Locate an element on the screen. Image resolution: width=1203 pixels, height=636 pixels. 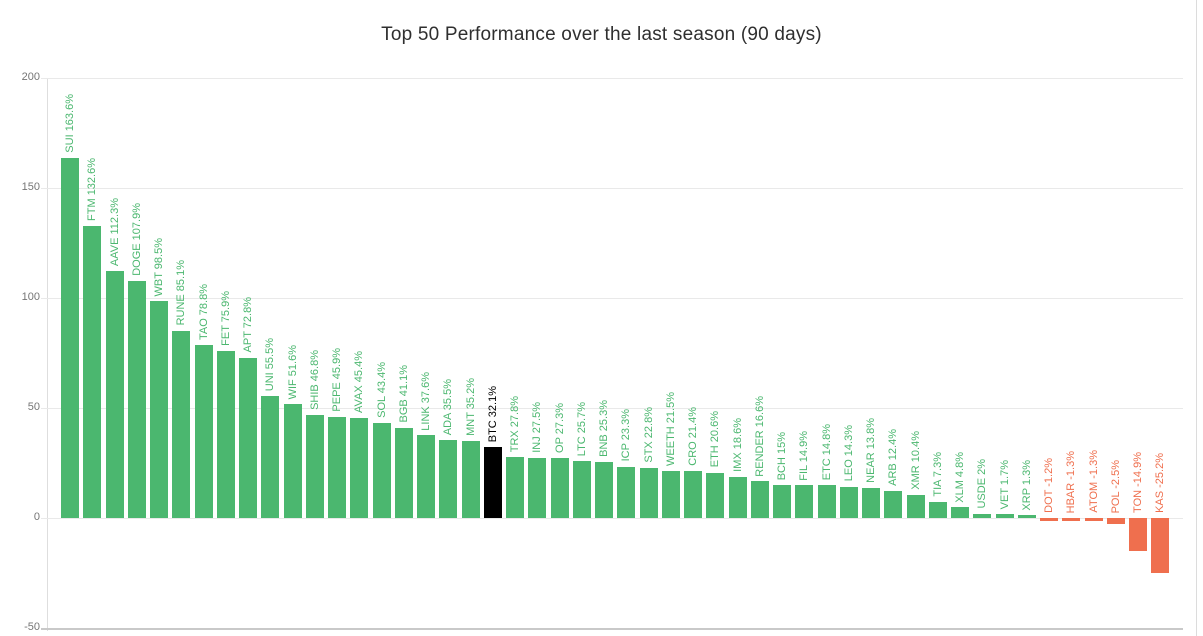
bar-label-atom: ATOM -1.3% is located at coordinates (1093, 481).